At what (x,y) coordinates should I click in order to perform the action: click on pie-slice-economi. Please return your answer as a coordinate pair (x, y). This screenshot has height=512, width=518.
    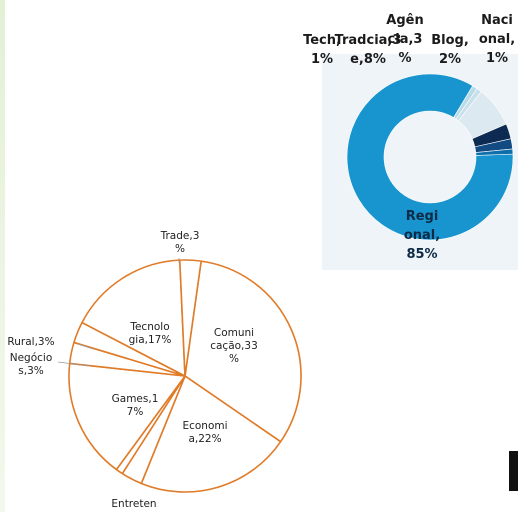
    Looking at the image, I should click on (211, 434).